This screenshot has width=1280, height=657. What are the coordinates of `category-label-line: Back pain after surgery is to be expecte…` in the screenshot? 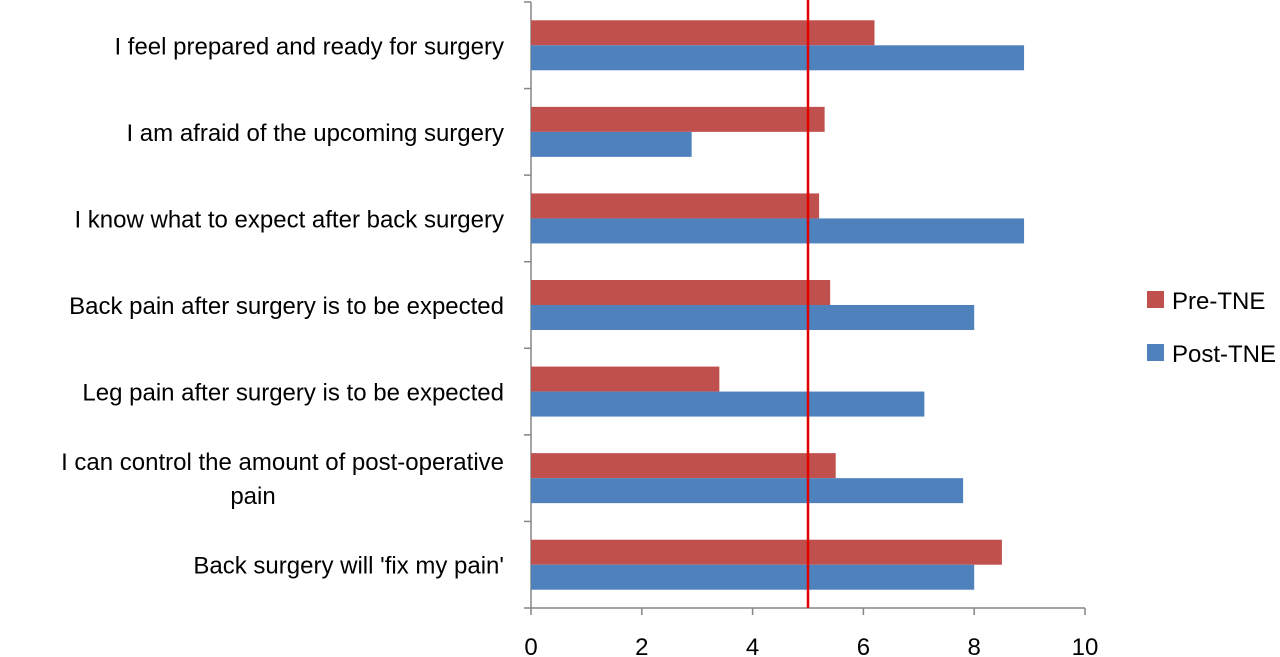 It's located at (286, 306).